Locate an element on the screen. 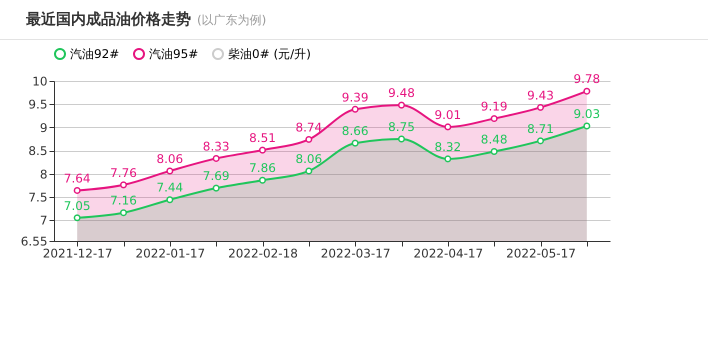 The height and width of the screenshot is (340, 708). legend-label: 柴油0# (元/升) is located at coordinates (269, 54).